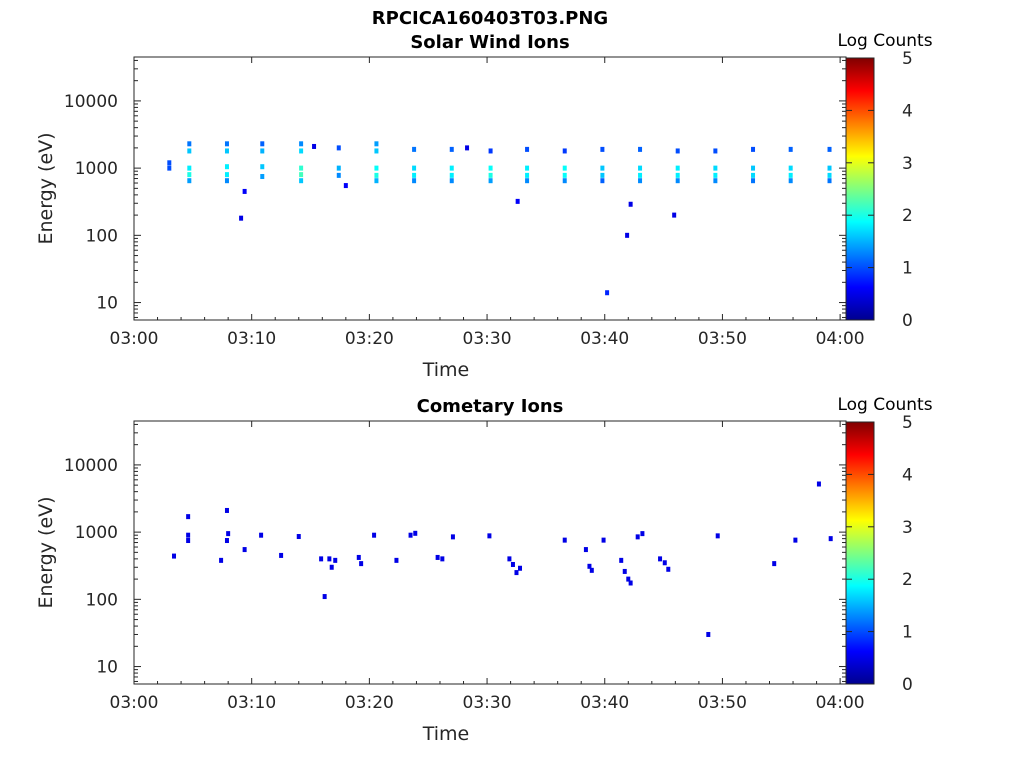 This screenshot has width=1024, height=768. Describe the element at coordinates (102, 600) in the screenshot. I see `y-tick-label: 100` at that location.